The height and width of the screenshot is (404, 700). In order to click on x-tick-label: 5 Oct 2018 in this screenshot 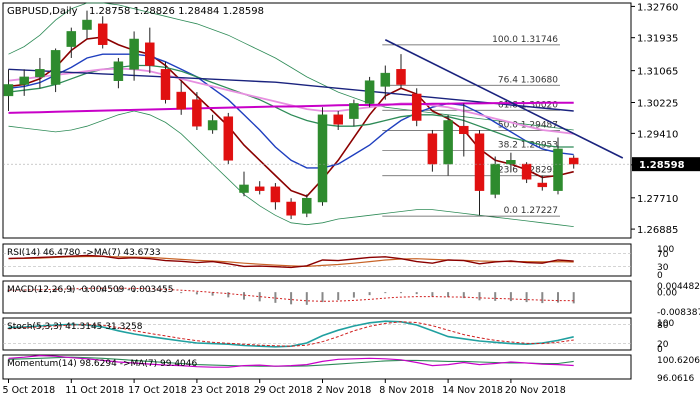, I will do `click(29, 390)`.